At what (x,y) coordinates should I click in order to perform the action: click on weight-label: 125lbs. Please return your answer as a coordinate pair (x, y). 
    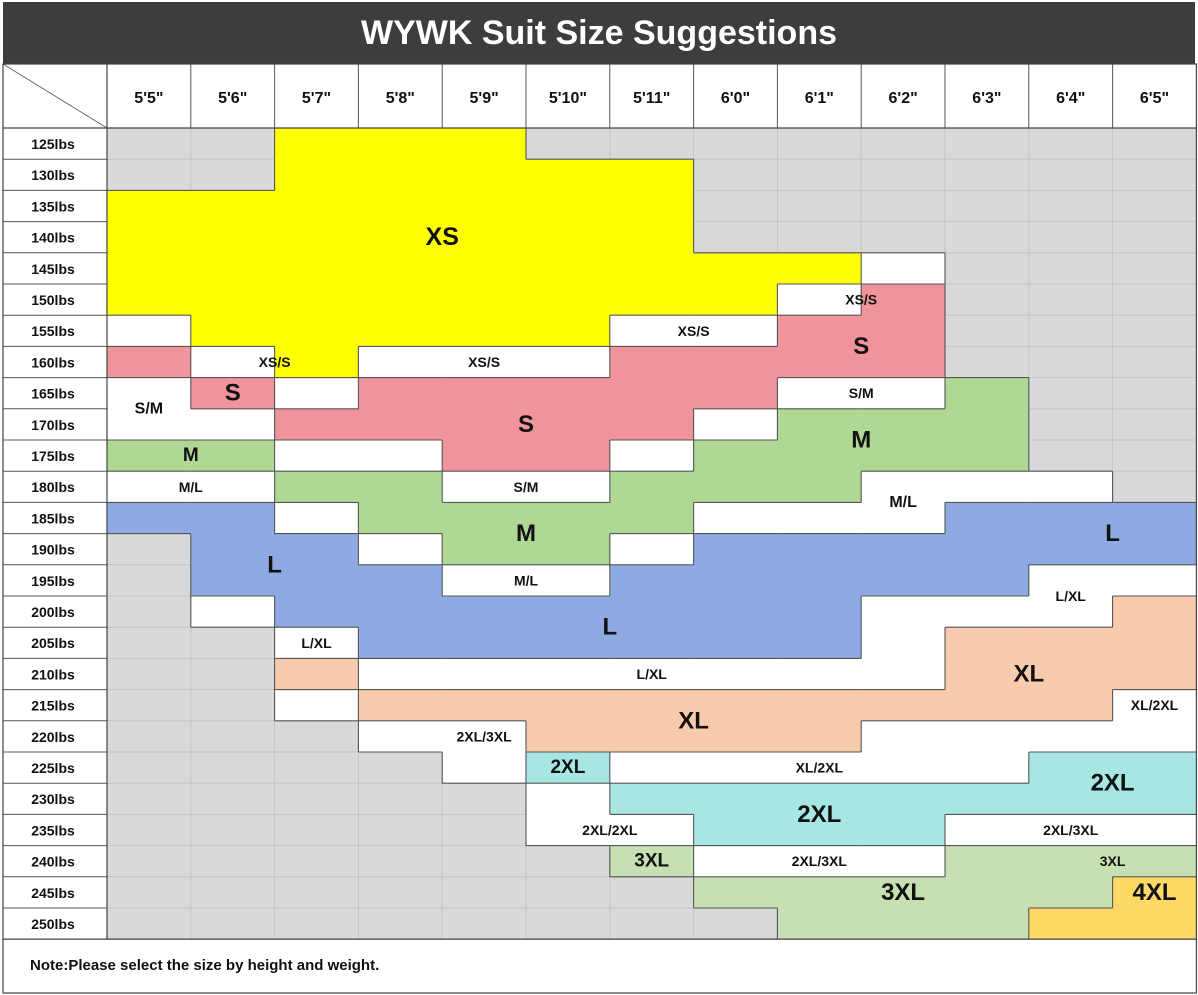
    Looking at the image, I should click on (53, 144).